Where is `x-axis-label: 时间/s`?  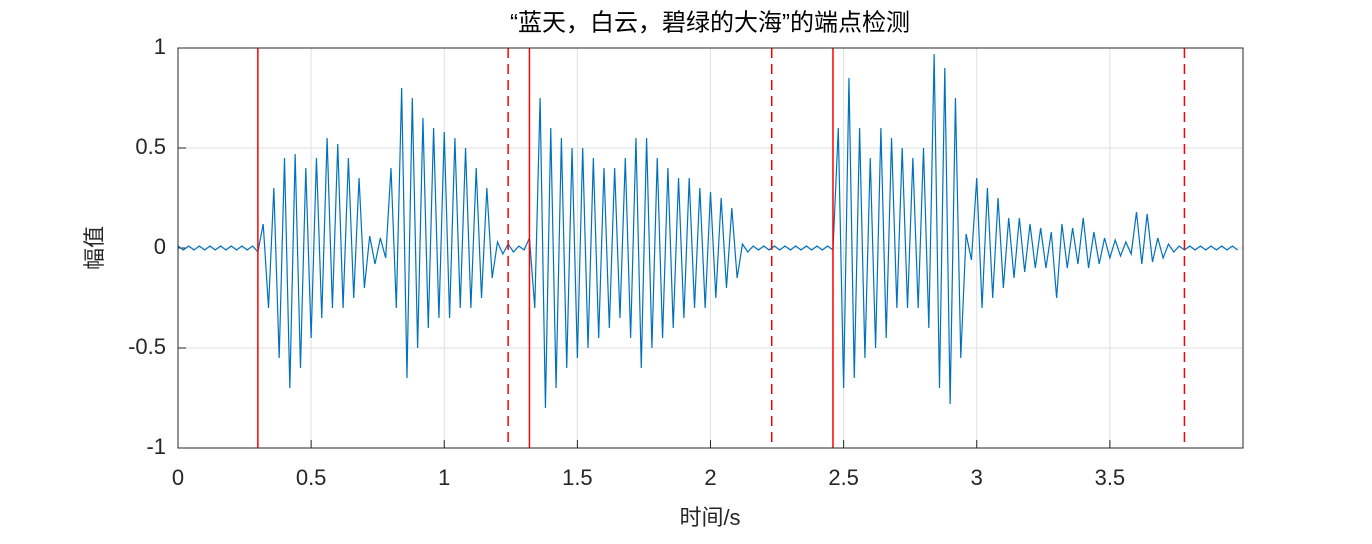 x-axis-label: 时间/s is located at coordinates (709, 517).